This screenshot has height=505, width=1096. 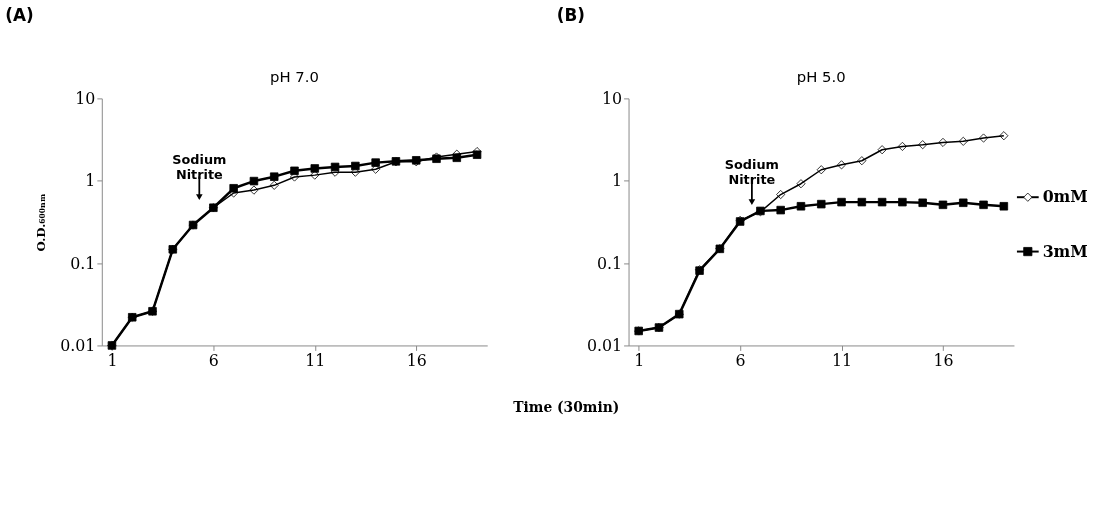 I want to click on chart-title: (B), so click(x=570, y=15).